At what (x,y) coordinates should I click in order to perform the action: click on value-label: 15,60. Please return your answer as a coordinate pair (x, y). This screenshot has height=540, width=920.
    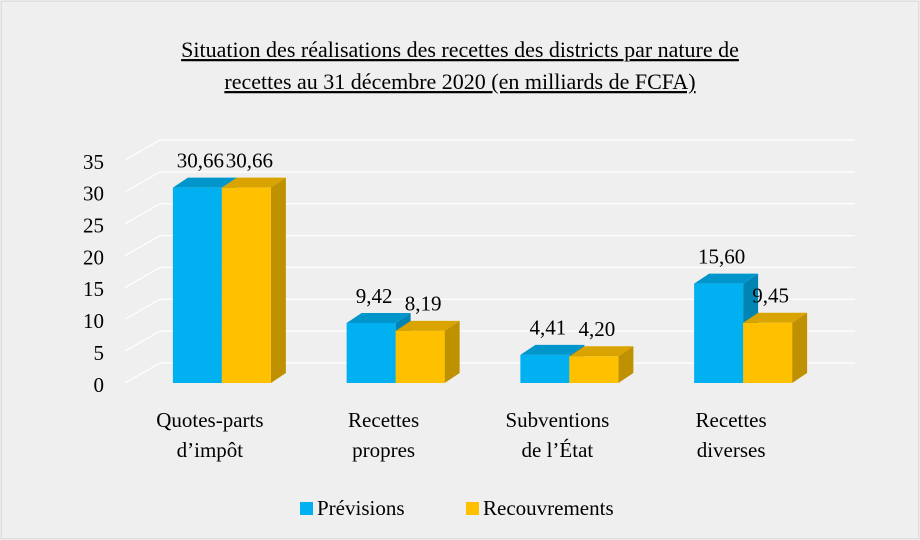
    Looking at the image, I should click on (721, 256).